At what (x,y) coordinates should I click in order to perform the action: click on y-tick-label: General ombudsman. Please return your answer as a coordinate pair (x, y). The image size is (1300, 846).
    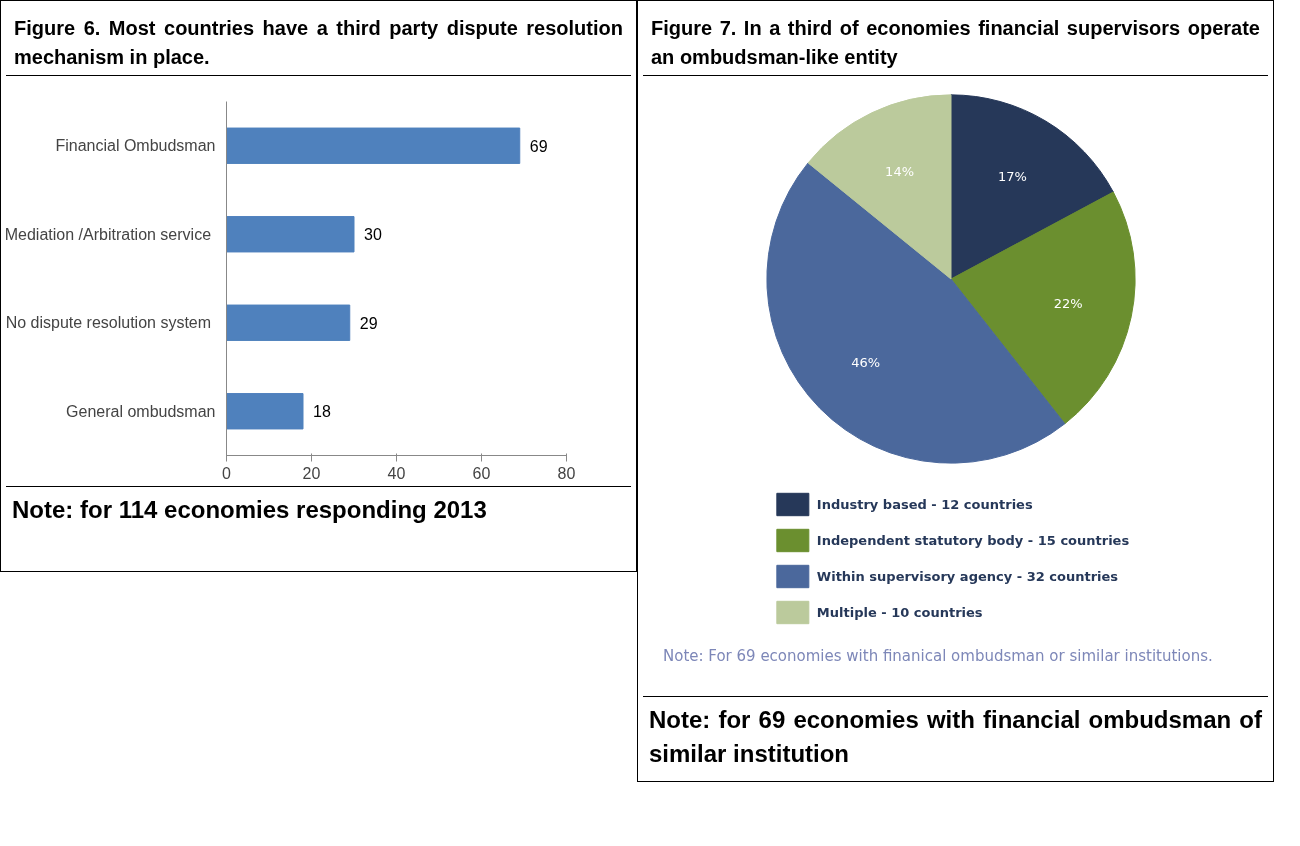
    Looking at the image, I should click on (141, 411).